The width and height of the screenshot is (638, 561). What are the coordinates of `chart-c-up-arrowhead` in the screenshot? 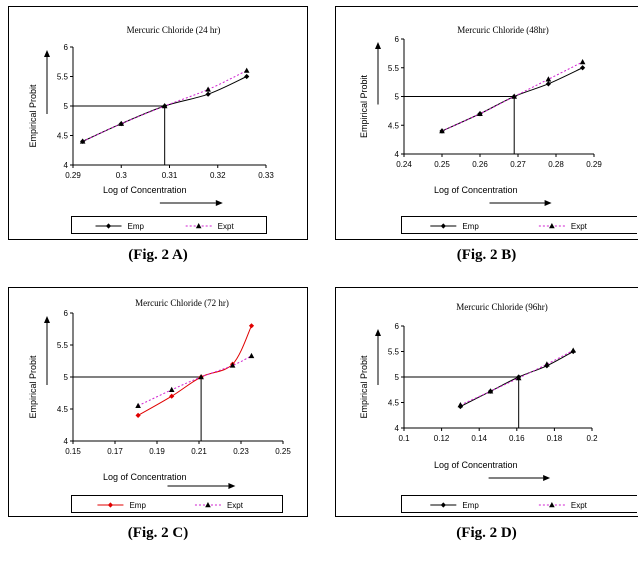 It's located at (47, 319).